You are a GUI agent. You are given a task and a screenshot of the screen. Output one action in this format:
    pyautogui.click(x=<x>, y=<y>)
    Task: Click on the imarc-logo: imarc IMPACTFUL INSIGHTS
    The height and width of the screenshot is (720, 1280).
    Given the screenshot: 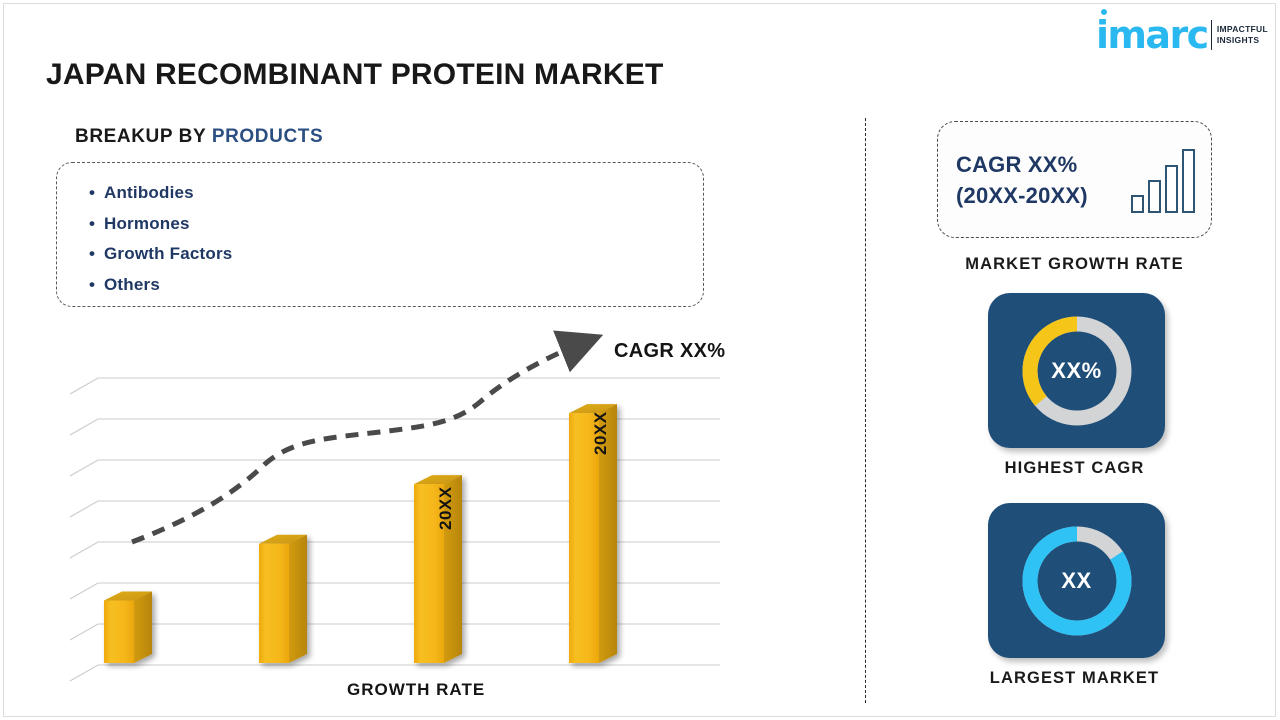 What is the action you would take?
    pyautogui.click(x=1182, y=32)
    